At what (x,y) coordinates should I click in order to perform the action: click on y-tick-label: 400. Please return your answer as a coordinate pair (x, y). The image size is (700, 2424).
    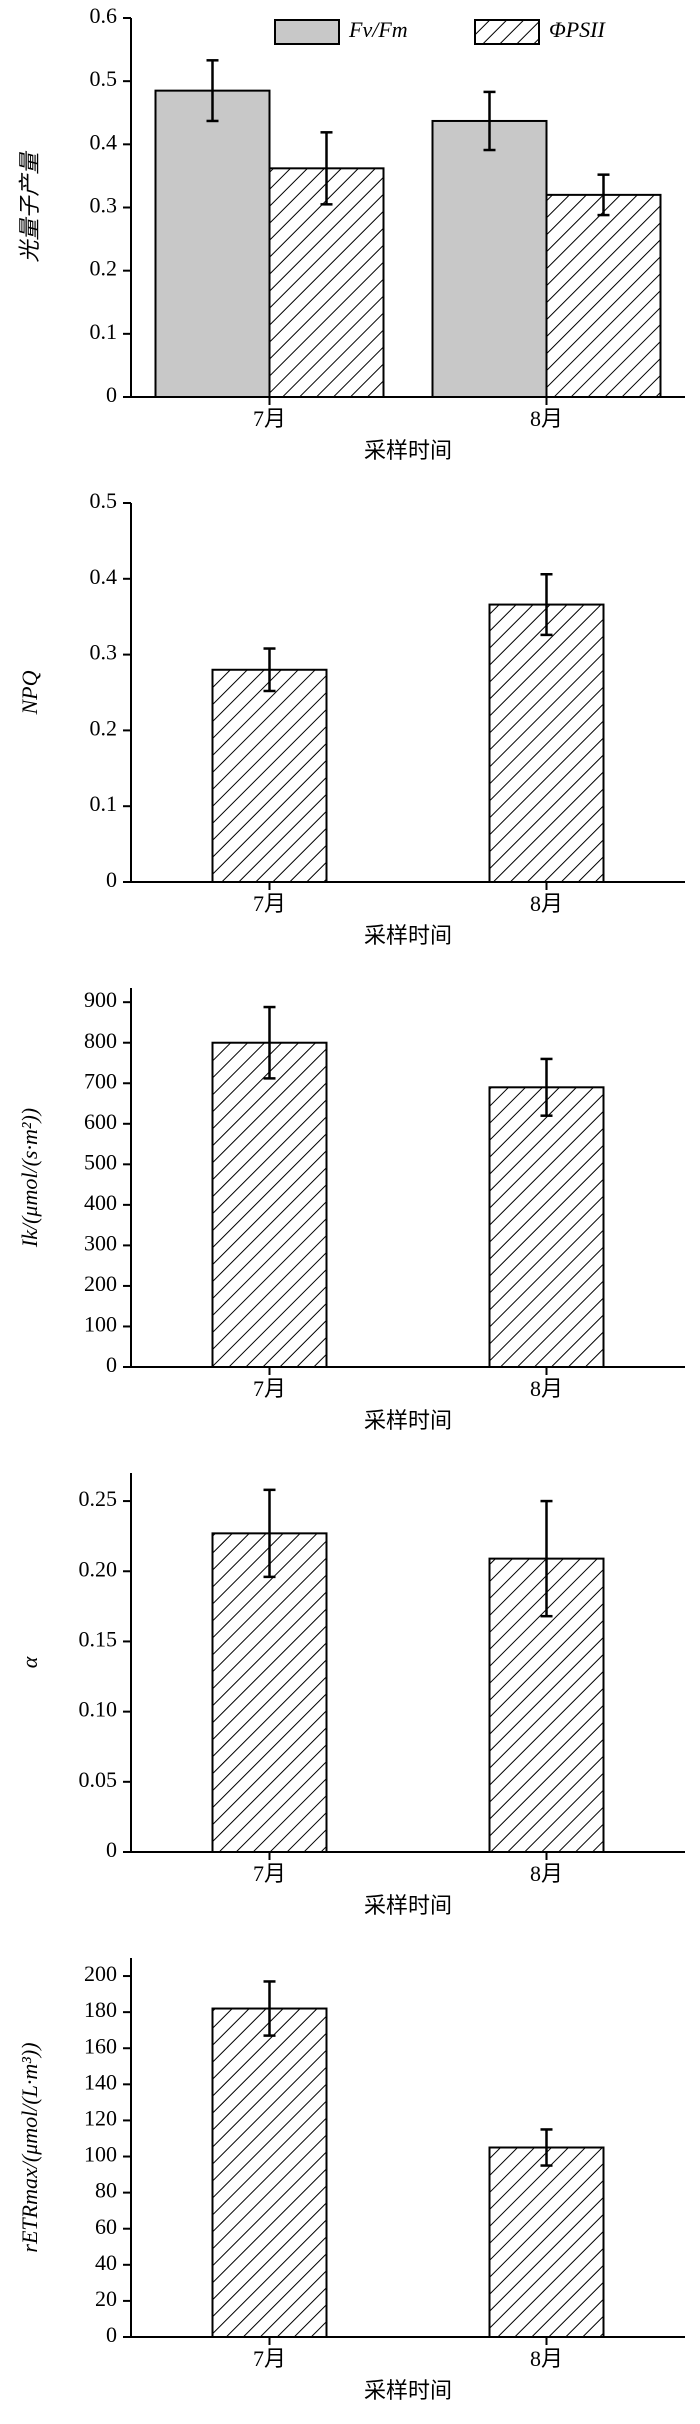
    Looking at the image, I should click on (100, 1202).